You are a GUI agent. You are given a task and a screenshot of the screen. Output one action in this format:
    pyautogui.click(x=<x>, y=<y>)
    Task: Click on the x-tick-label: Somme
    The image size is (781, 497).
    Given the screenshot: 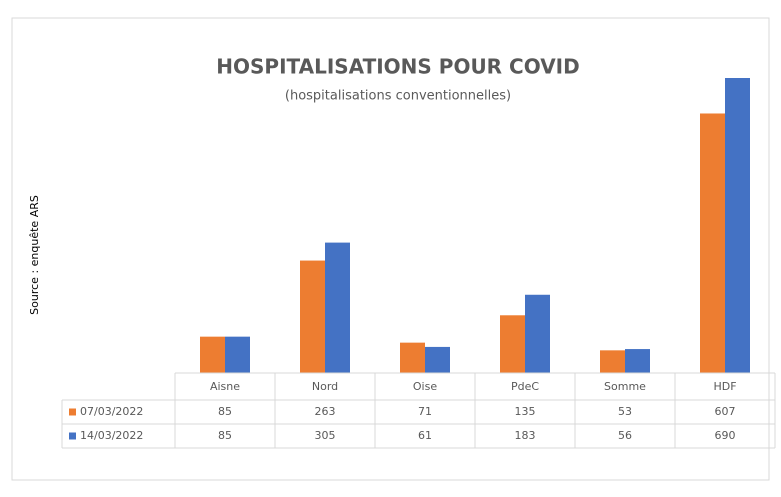 What is the action you would take?
    pyautogui.click(x=625, y=386)
    